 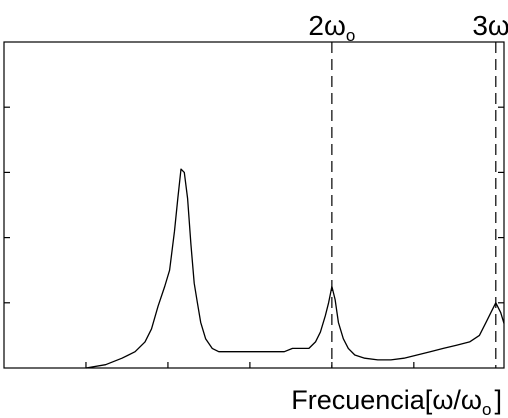 What do you see at coordinates (396, 401) in the screenshot?
I see `x-axis-label: Frecuencia[ω/ωo]` at bounding box center [396, 401].